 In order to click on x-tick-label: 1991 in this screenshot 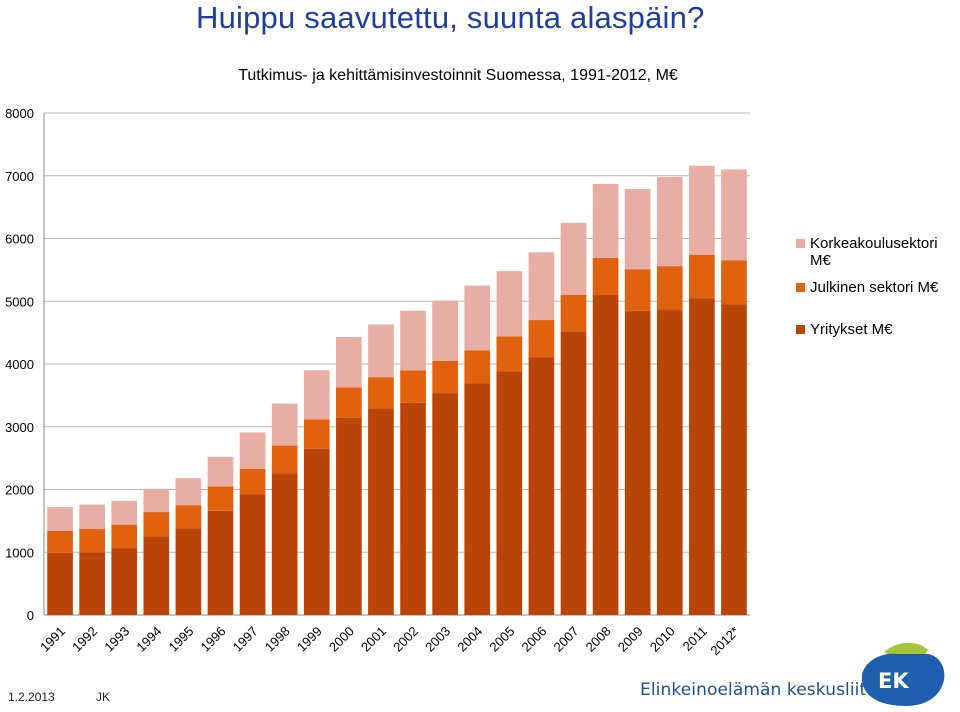, I will do `click(52, 639)`.